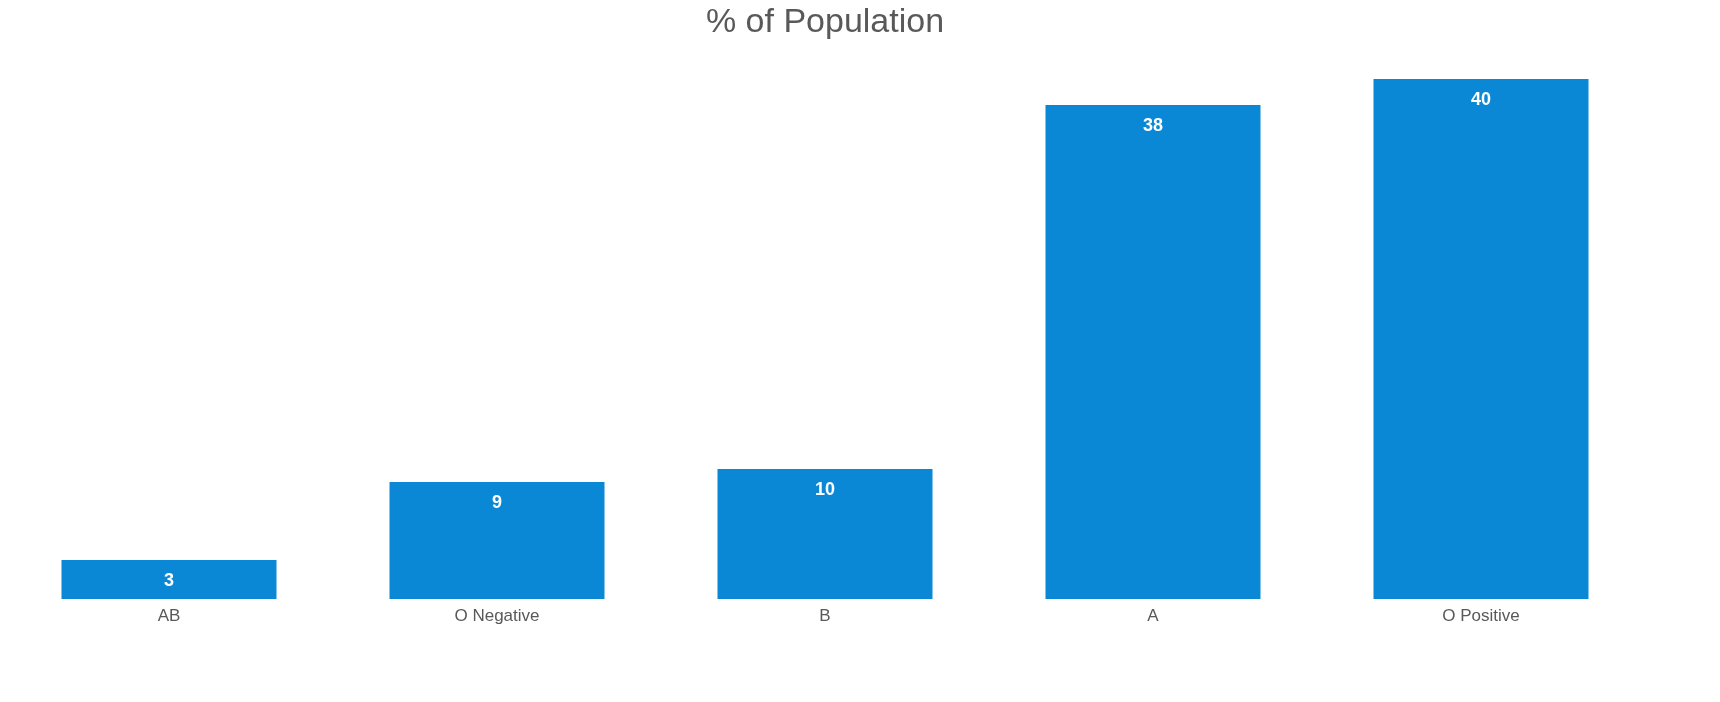 The image size is (1720, 702). What do you see at coordinates (825, 615) in the screenshot?
I see `x-tick-label: B` at bounding box center [825, 615].